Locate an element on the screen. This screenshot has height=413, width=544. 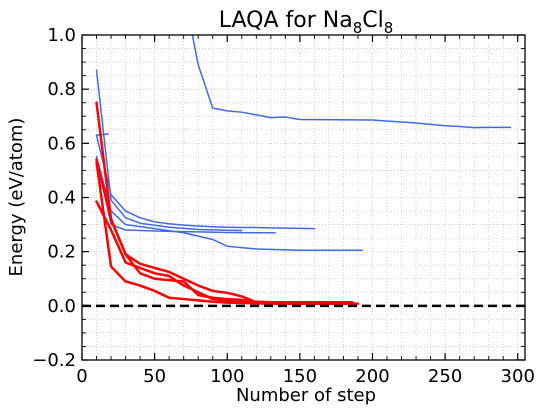
y-tick-label: 0.0 is located at coordinates (61, 306).